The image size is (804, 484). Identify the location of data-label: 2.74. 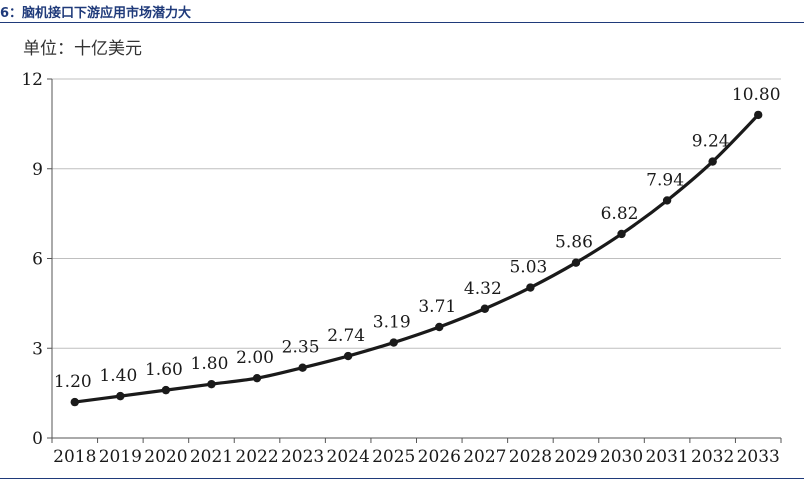
(346, 336).